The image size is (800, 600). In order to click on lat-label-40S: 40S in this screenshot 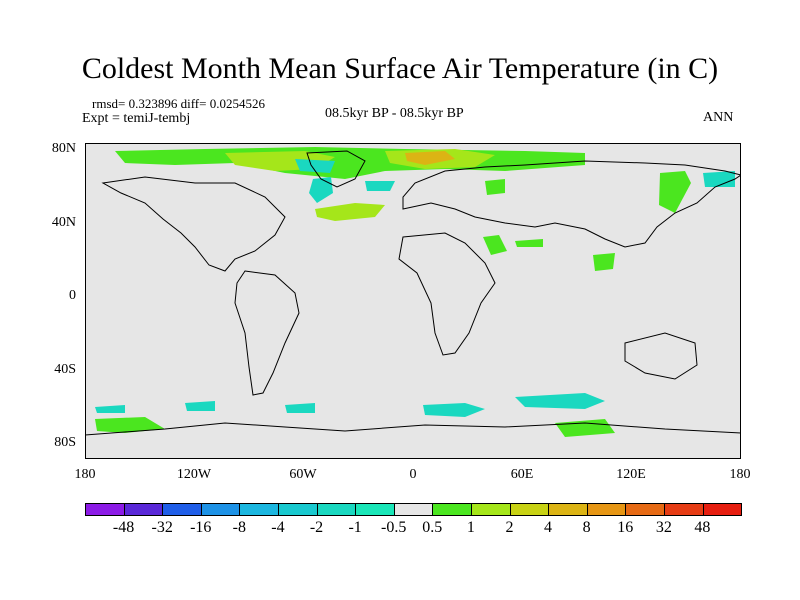, I will do `click(65, 369)`.